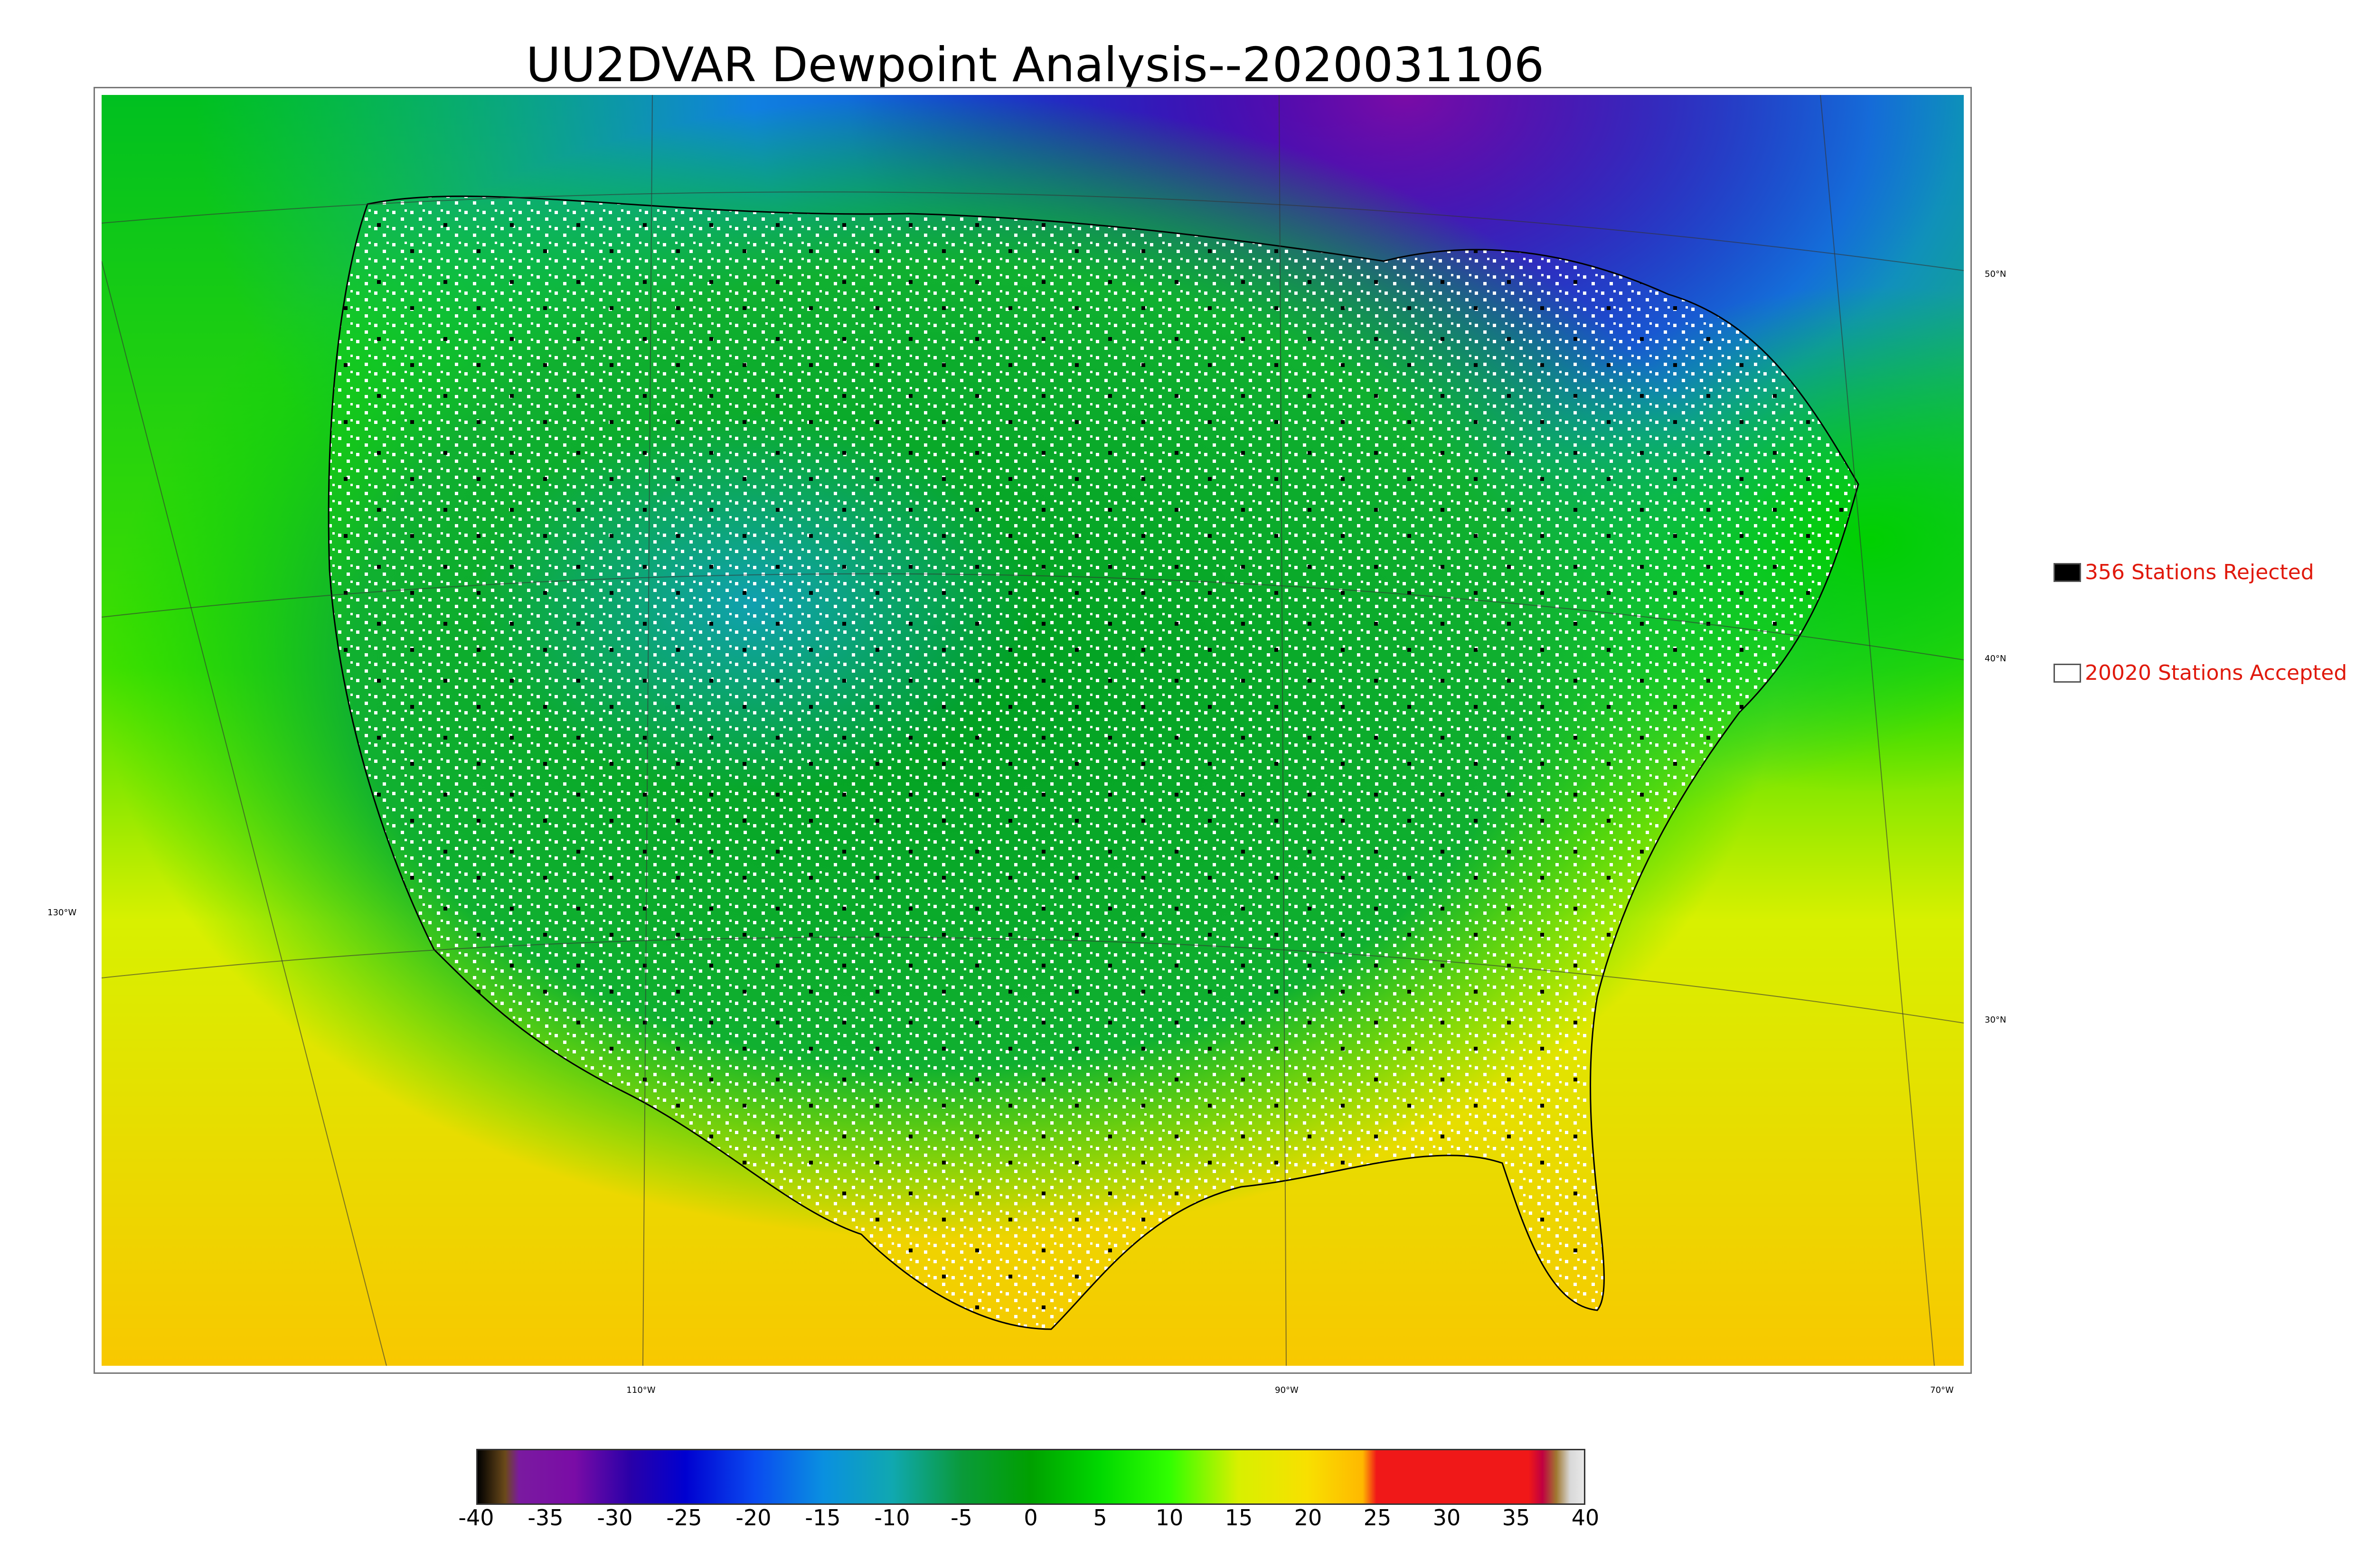  I want to click on colorbar-tick-label: -30, so click(615, 1518).